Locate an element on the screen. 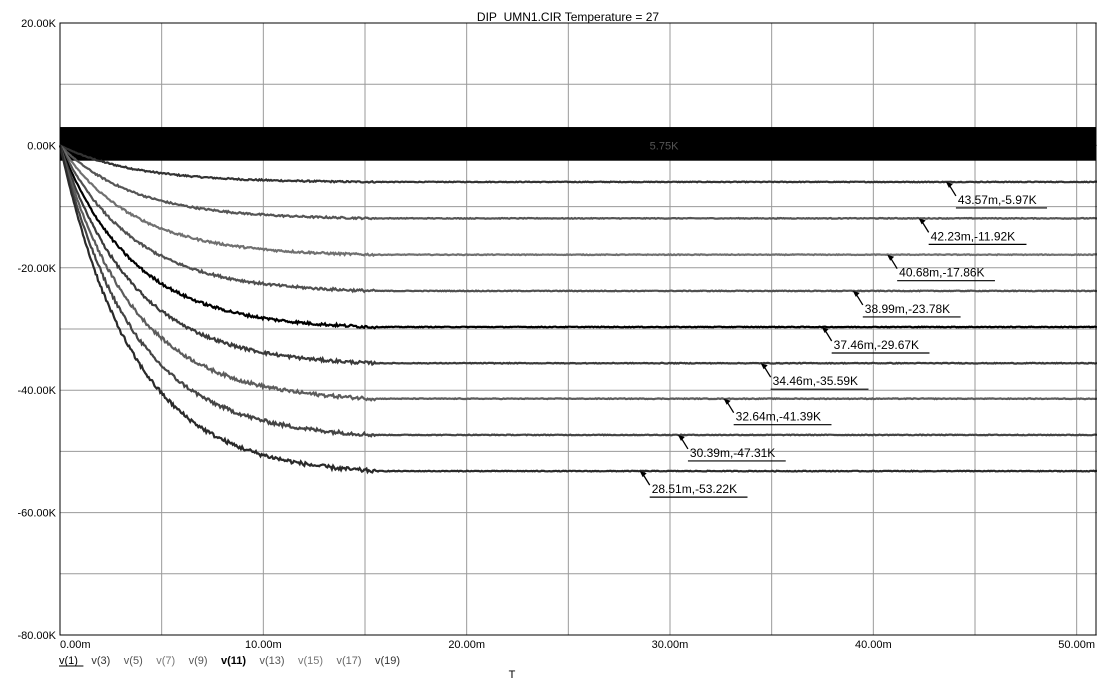 This screenshot has width=1097, height=678. series-v5 is located at coordinates (578, 182).